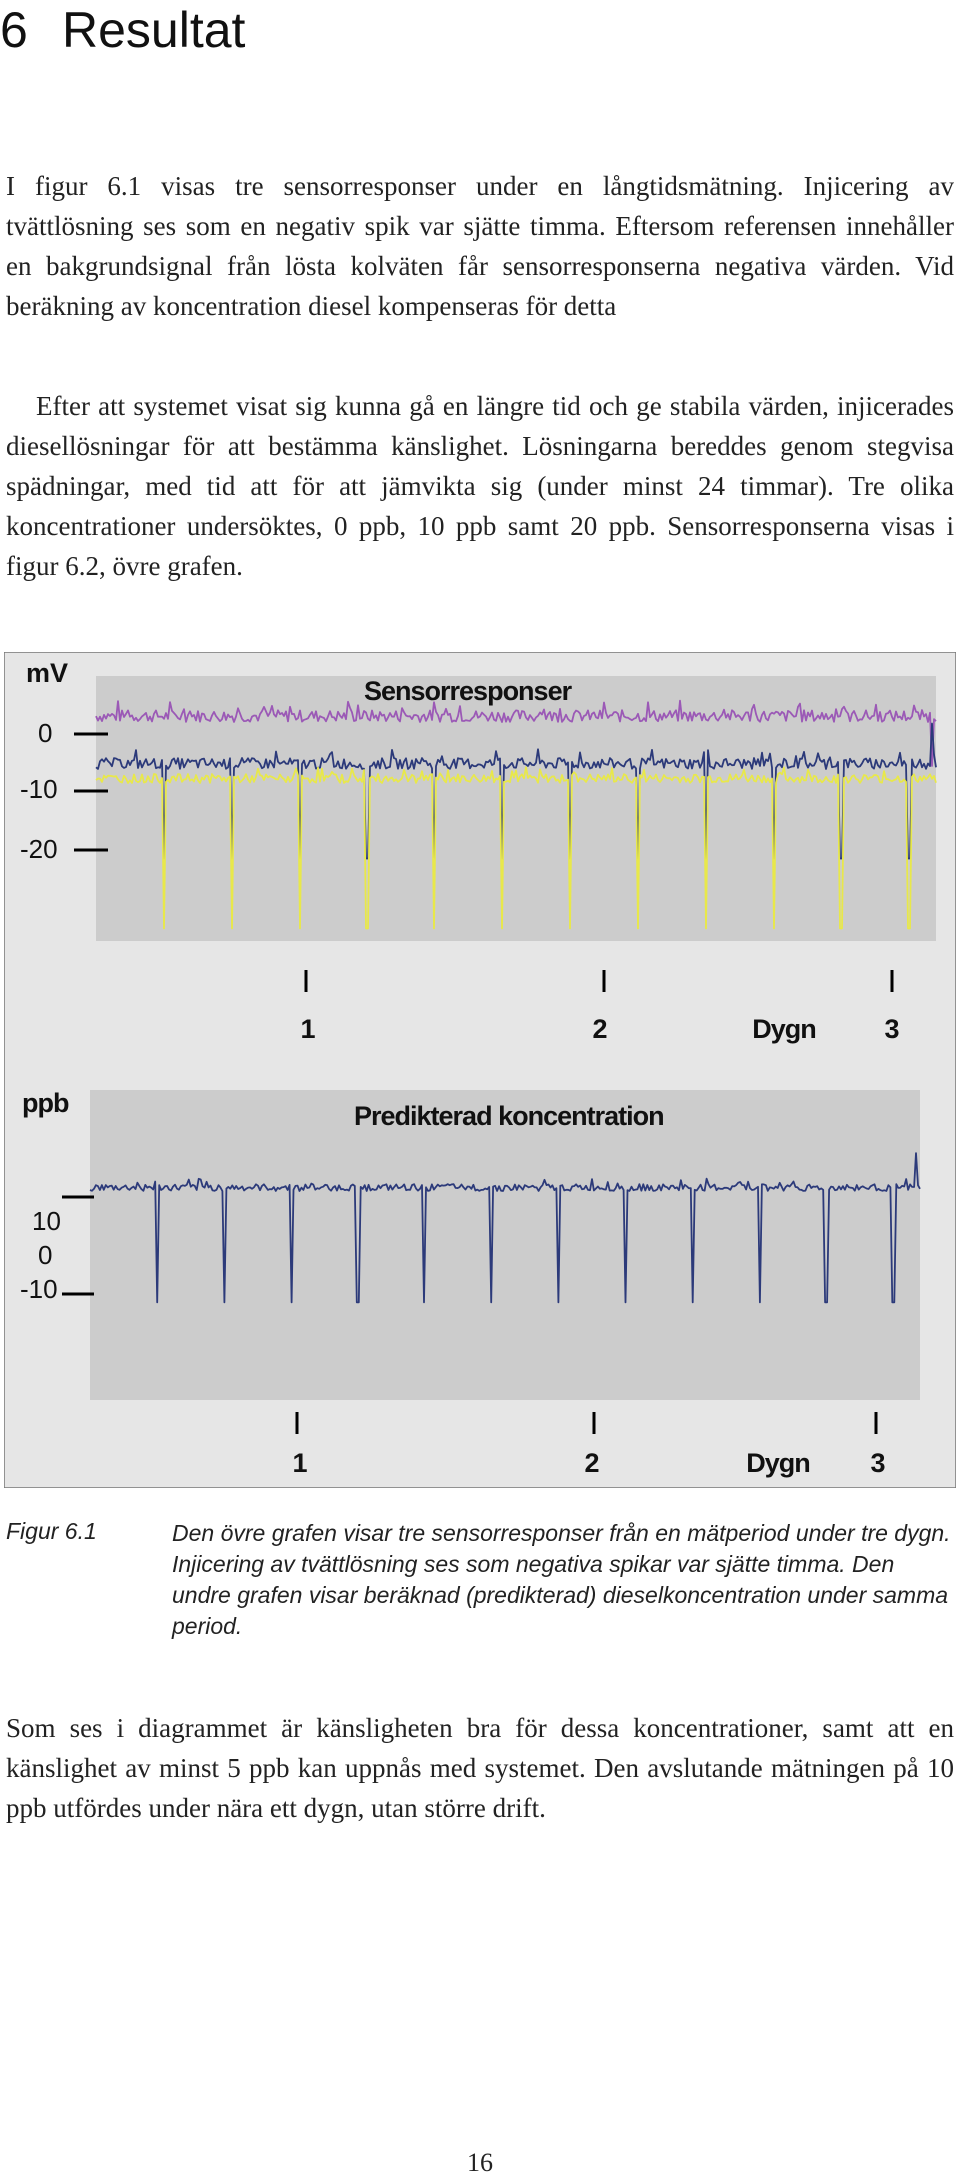  What do you see at coordinates (468, 691) in the screenshot?
I see `upper-title: Sensorresponser` at bounding box center [468, 691].